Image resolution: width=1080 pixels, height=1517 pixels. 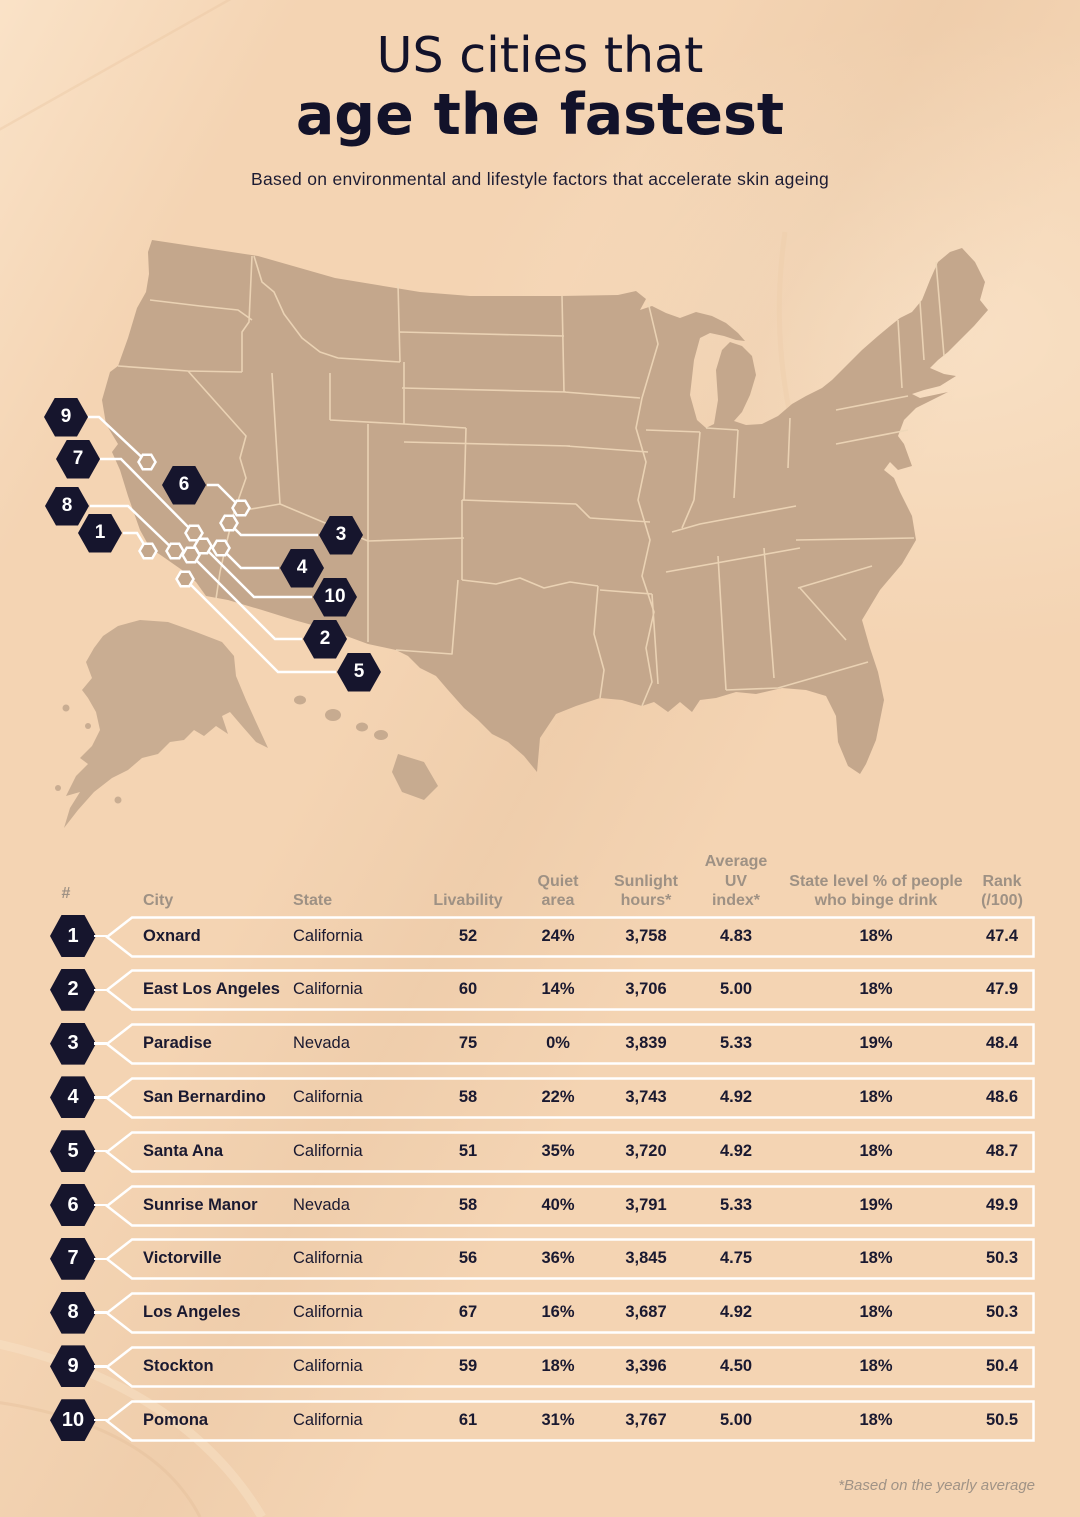 I want to click on cell-quiet_area: 31%, so click(x=558, y=1419).